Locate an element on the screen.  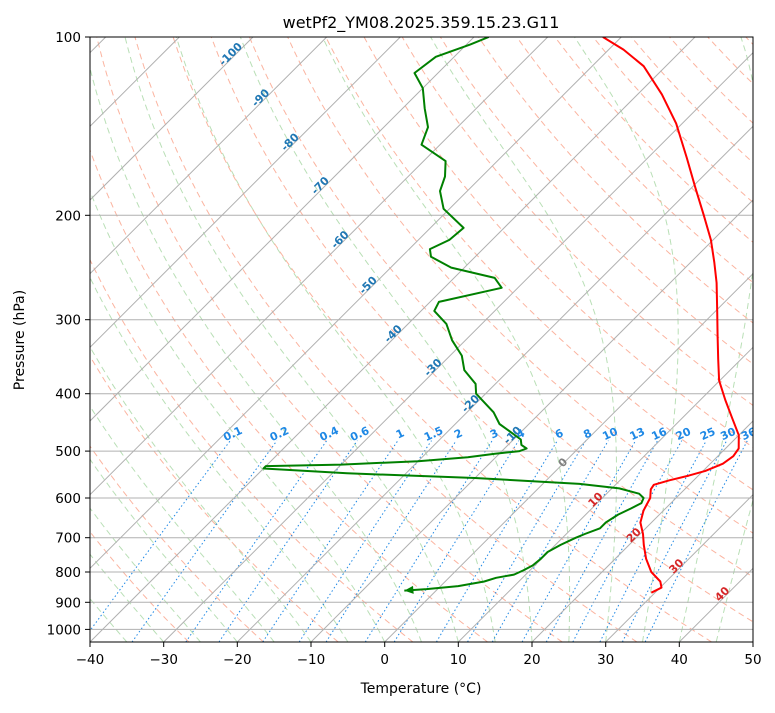
y-tick-label: 700 is located at coordinates (68, 539).